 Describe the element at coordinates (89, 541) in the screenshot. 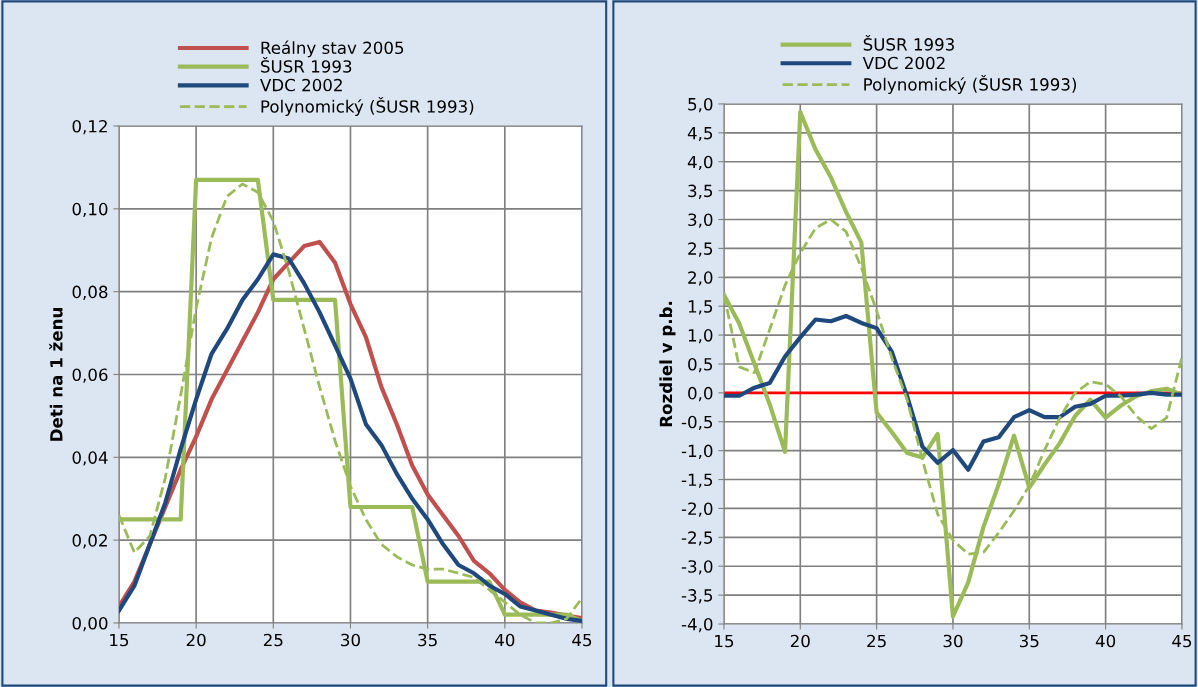

I see `y-tick-label: 0,02` at that location.